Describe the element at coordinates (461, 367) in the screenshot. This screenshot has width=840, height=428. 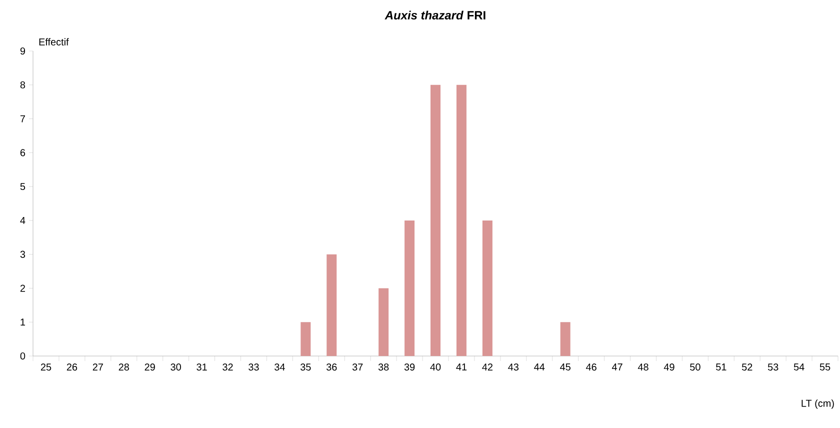
I see `x-tick-label: 41` at that location.